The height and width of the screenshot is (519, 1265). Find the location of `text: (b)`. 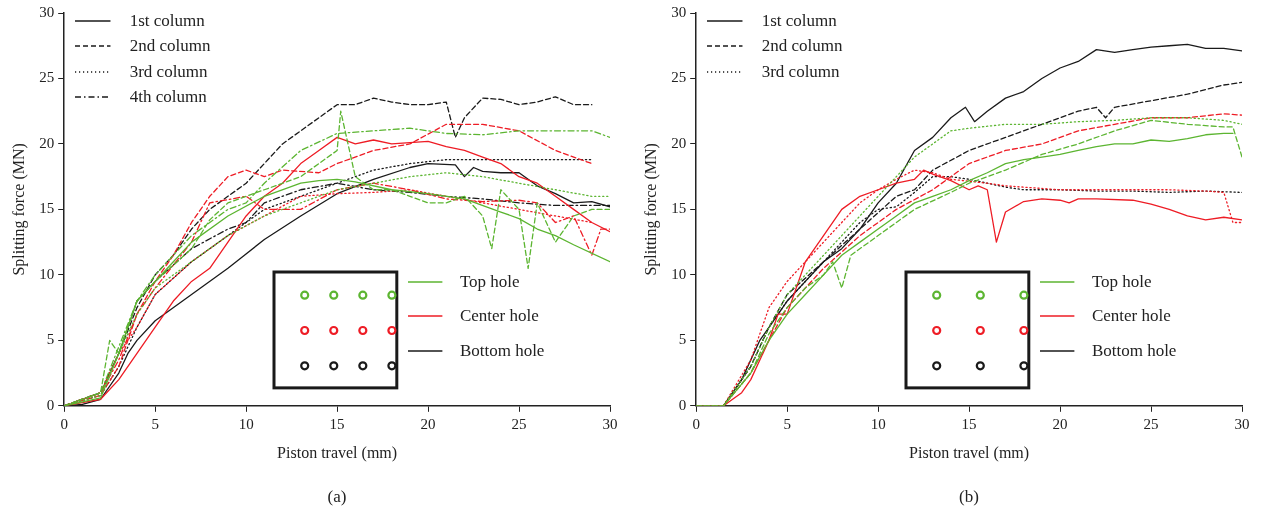

text: (b) is located at coordinates (969, 497).